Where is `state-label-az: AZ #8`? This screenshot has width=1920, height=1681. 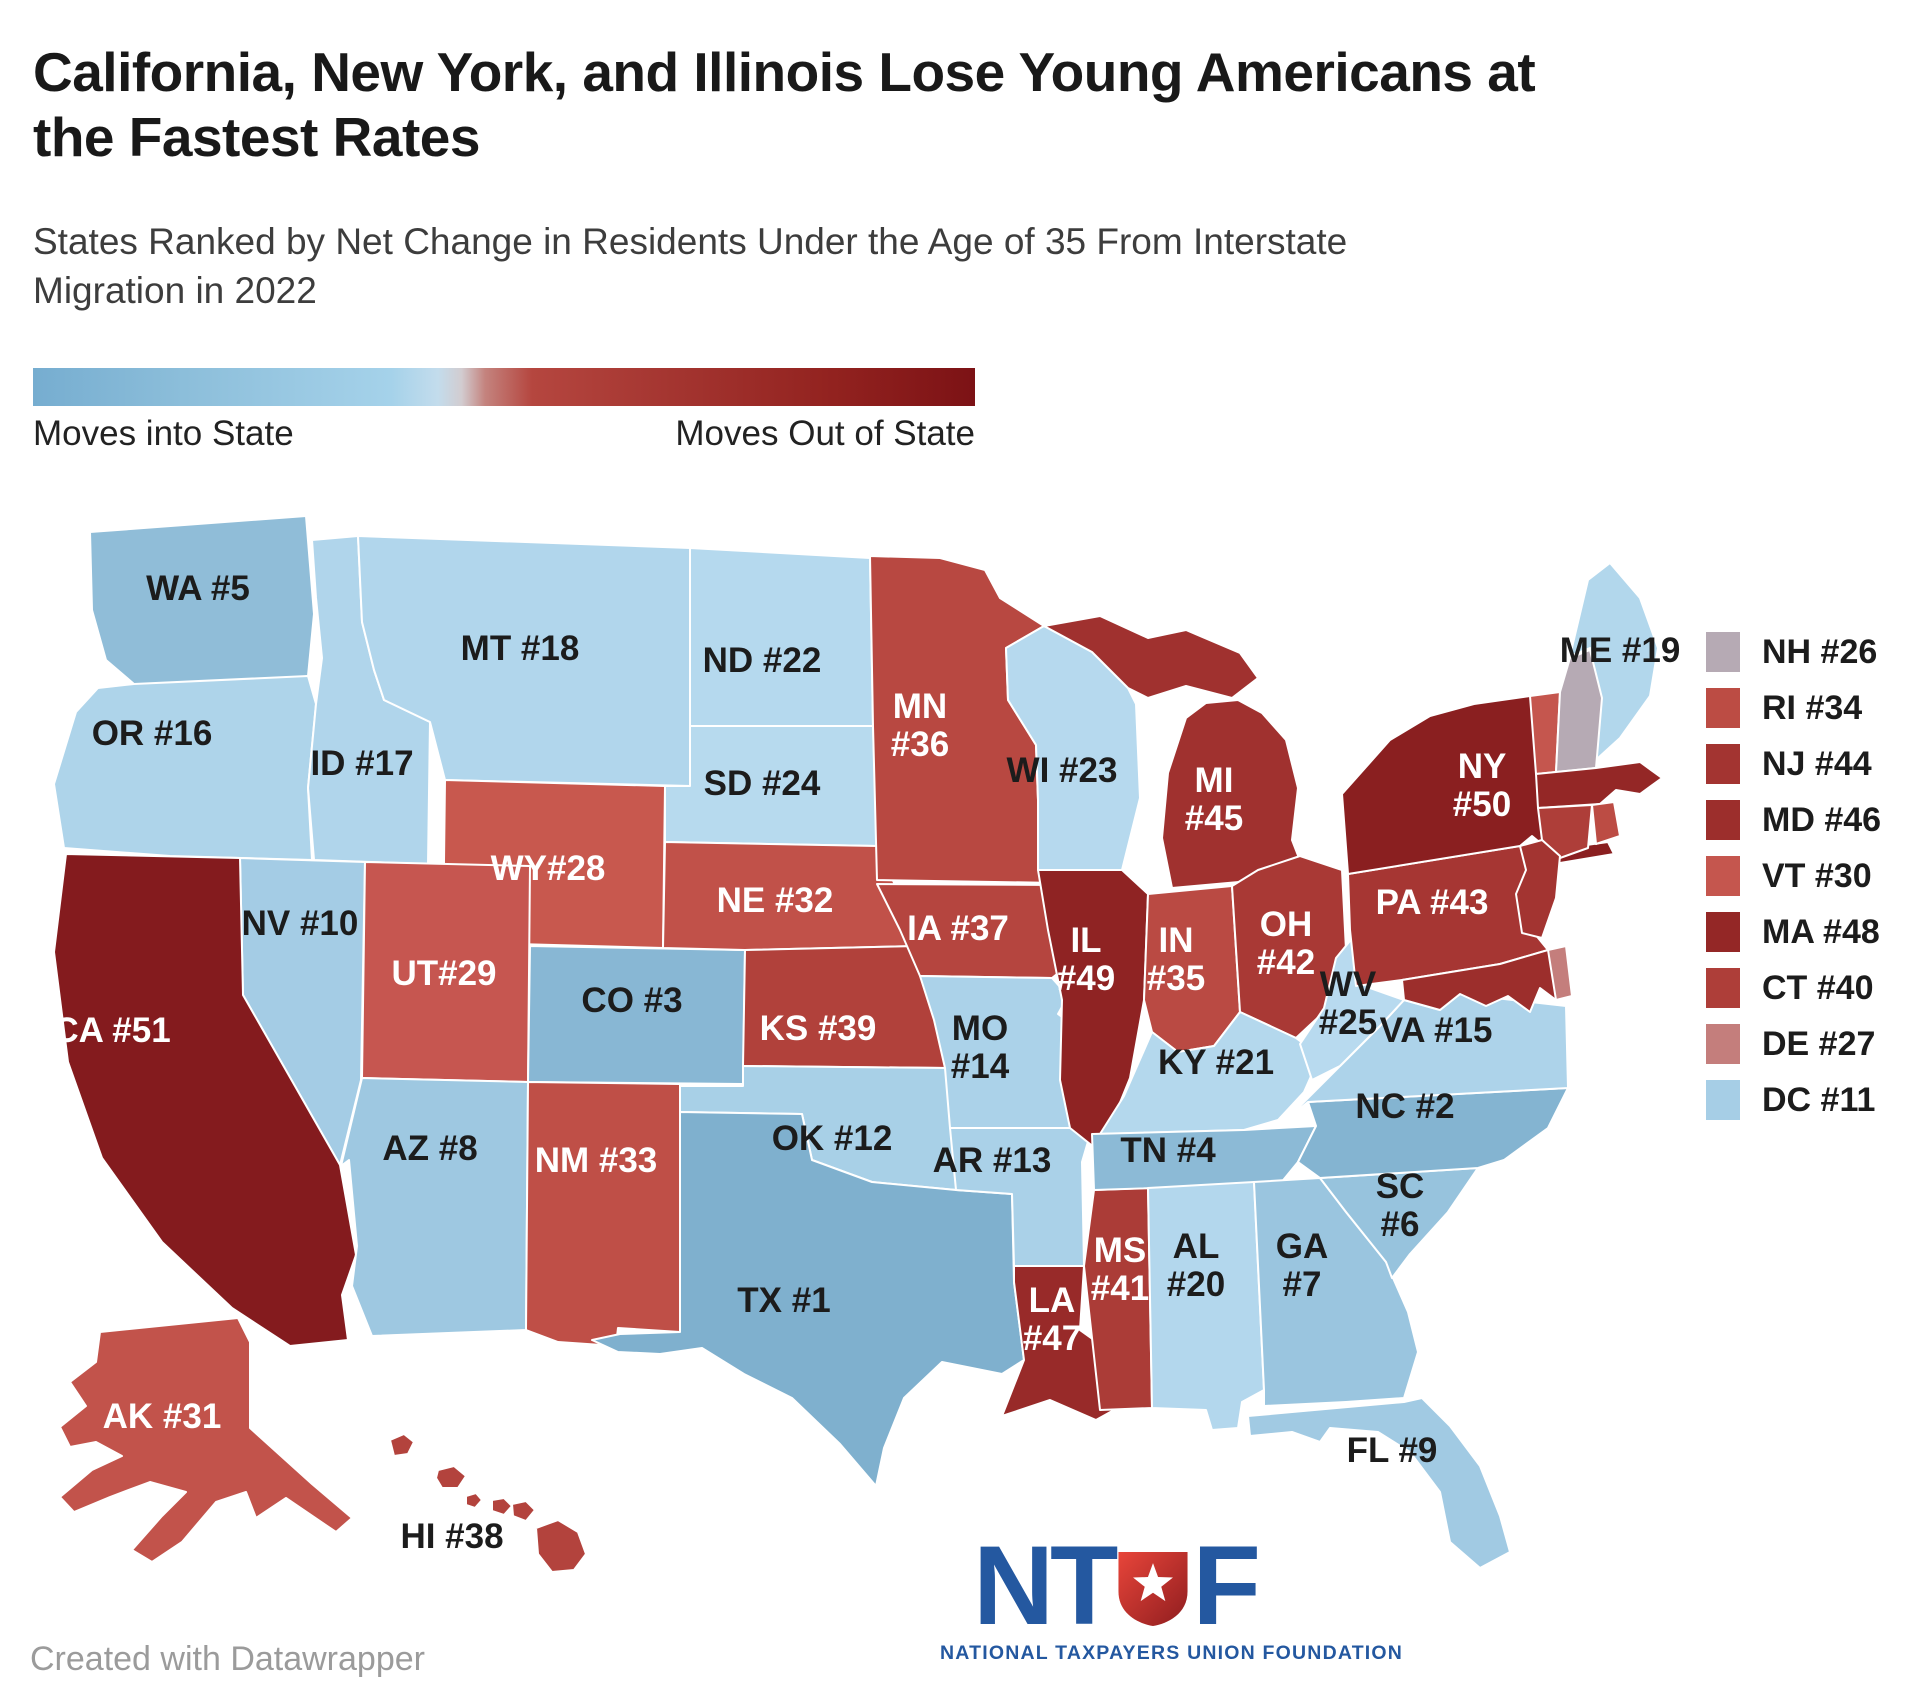
state-label-az: AZ #8 is located at coordinates (429, 1148).